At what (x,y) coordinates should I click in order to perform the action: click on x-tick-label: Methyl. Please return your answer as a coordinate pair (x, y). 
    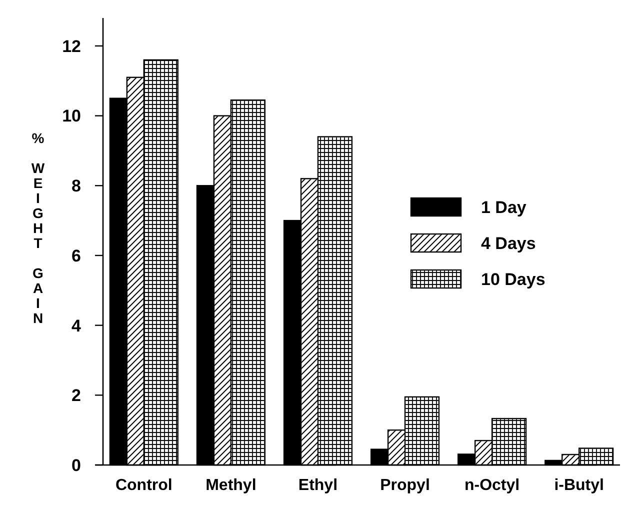
    Looking at the image, I should click on (231, 485).